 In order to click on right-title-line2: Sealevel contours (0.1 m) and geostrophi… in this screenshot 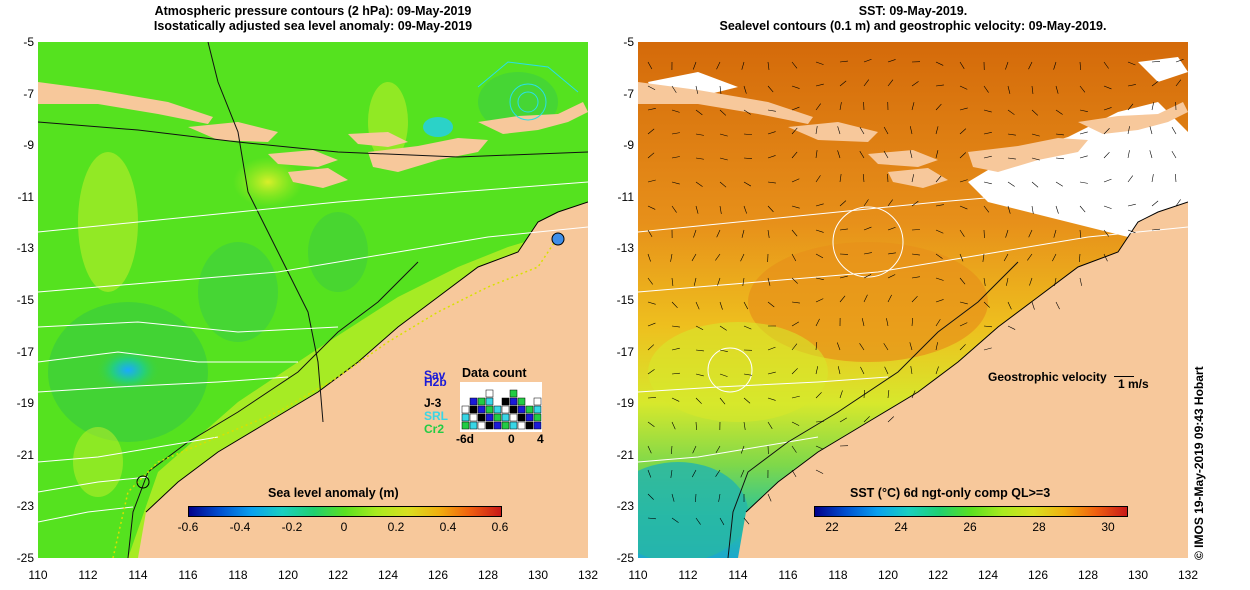, I will do `click(913, 26)`.